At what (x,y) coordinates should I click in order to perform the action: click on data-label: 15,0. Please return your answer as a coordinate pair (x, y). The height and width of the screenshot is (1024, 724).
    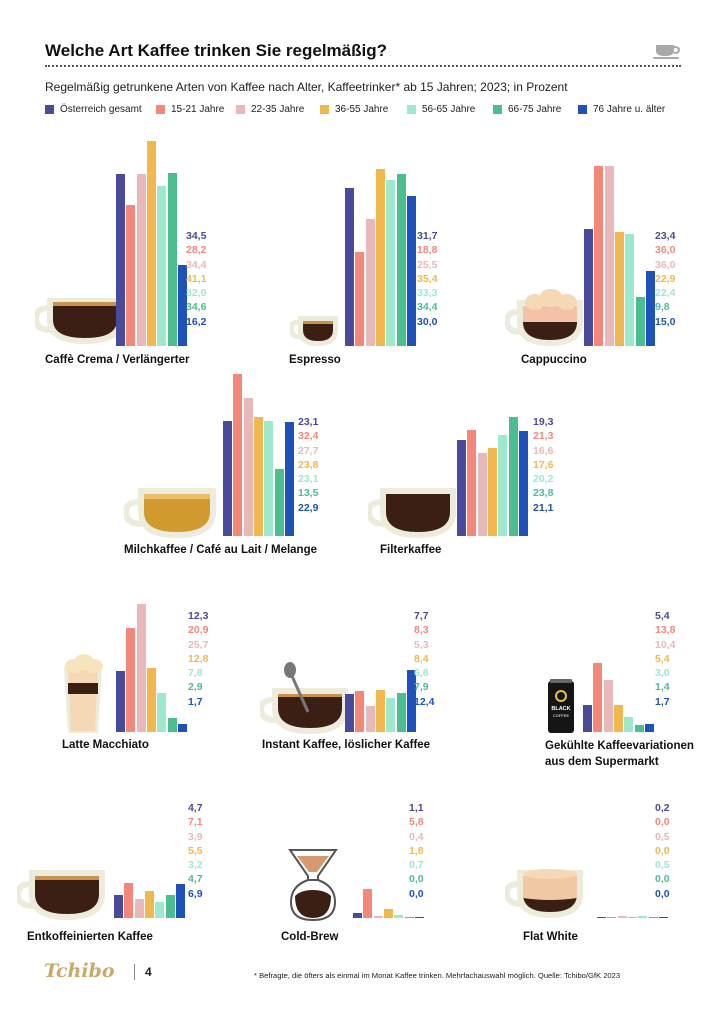
    Looking at the image, I should click on (665, 321).